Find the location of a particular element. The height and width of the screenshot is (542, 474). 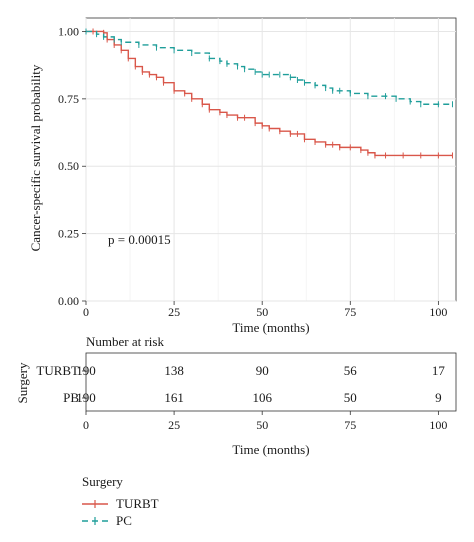

risk-count: 90 is located at coordinates (262, 370).